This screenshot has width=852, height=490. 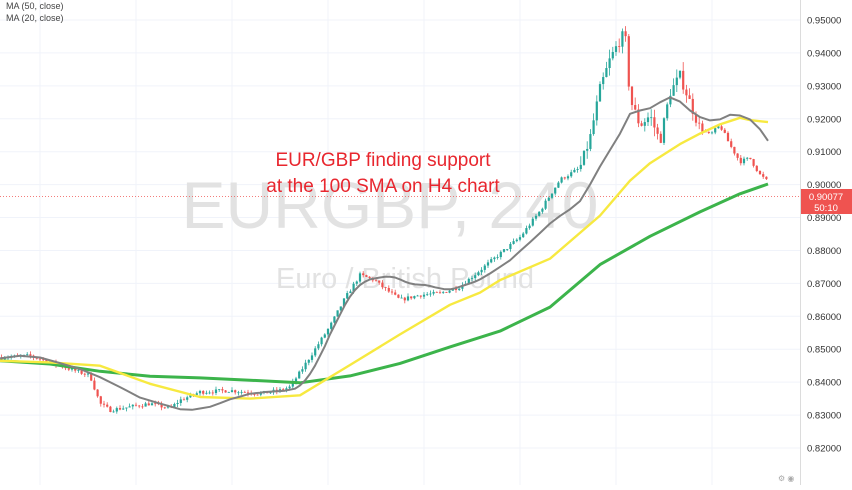 I want to click on watermark-symbol: EURGBP, 240, so click(x=389, y=205).